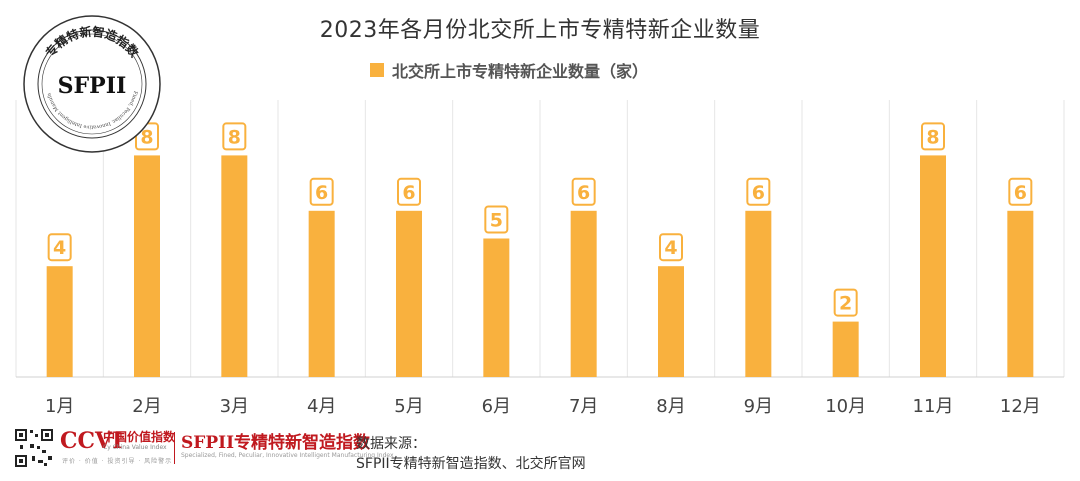 This screenshot has height=481, width=1080. I want to click on ccvi-subtitle: 评价 · 价值 · 投资引导 · 风险警示, so click(117, 461).